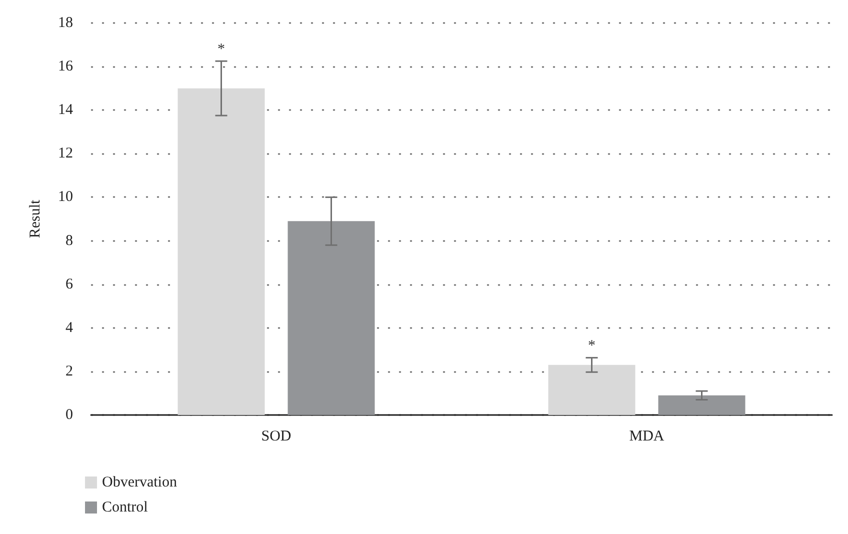  What do you see at coordinates (36, 218) in the screenshot?
I see `y-axis-title: Result` at bounding box center [36, 218].